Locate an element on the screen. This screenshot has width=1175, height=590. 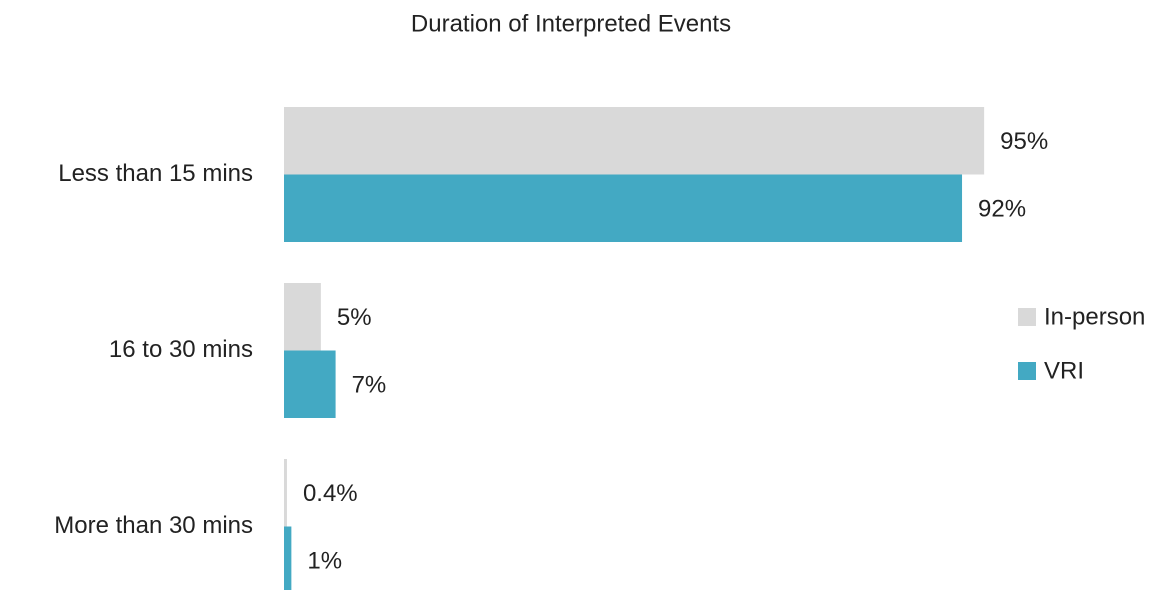
value-label: 92% is located at coordinates (1002, 209).